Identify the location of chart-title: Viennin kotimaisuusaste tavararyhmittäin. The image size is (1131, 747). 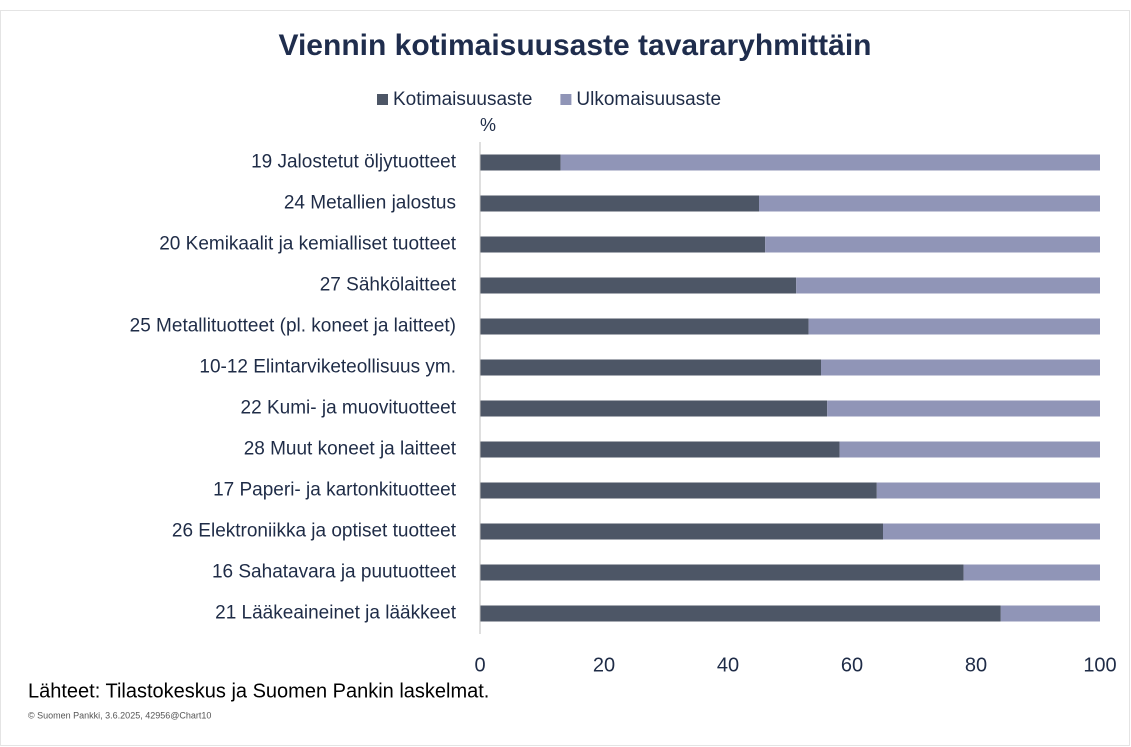
(575, 45).